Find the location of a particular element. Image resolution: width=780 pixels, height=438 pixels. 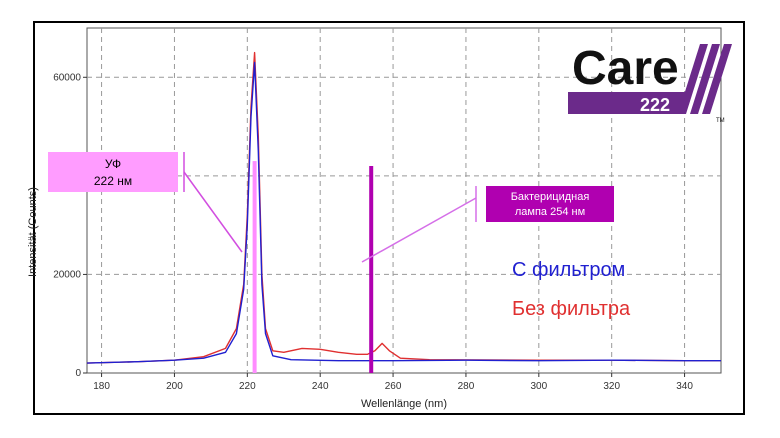

lamp-254-label-box is located at coordinates (550, 204).